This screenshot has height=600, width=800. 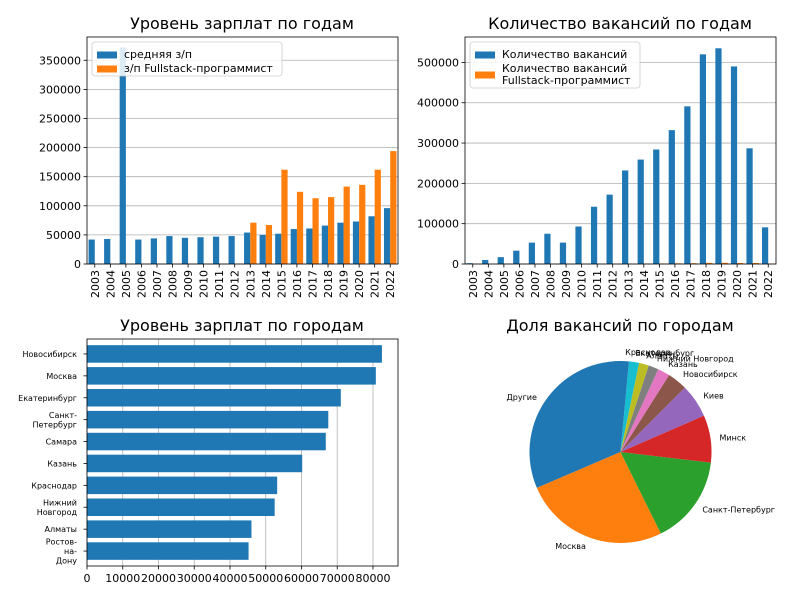 What do you see at coordinates (566, 80) in the screenshot?
I see `legend-label: Fullstack-программист` at bounding box center [566, 80].